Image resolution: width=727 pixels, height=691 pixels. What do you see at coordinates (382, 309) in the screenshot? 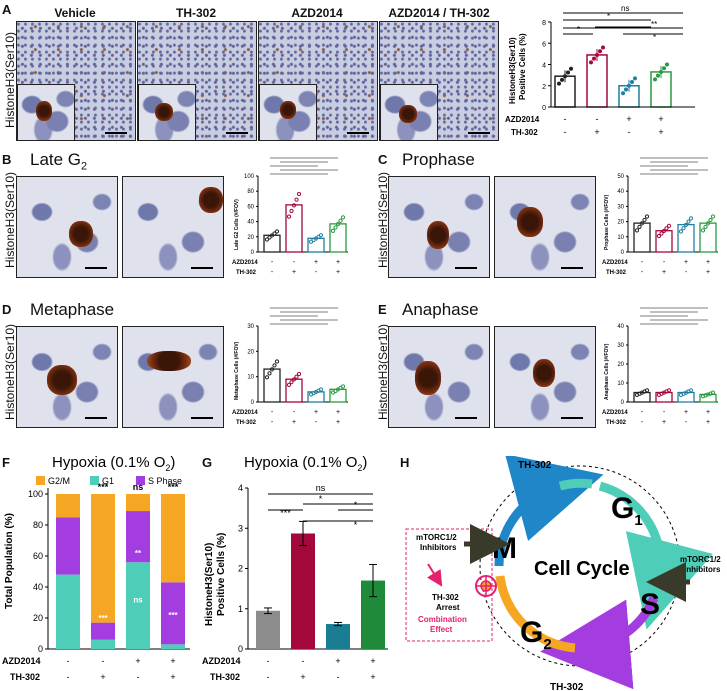
I see `panel-e-label: E` at bounding box center [382, 309].